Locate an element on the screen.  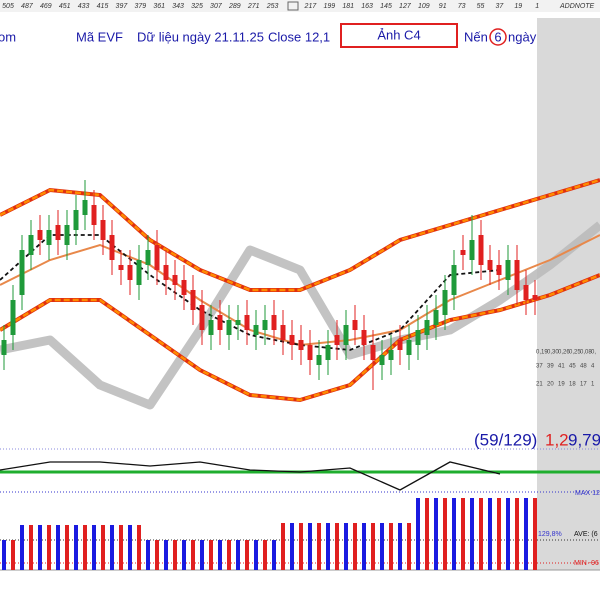
ruler-label: 289 is located at coordinates (234, 6).